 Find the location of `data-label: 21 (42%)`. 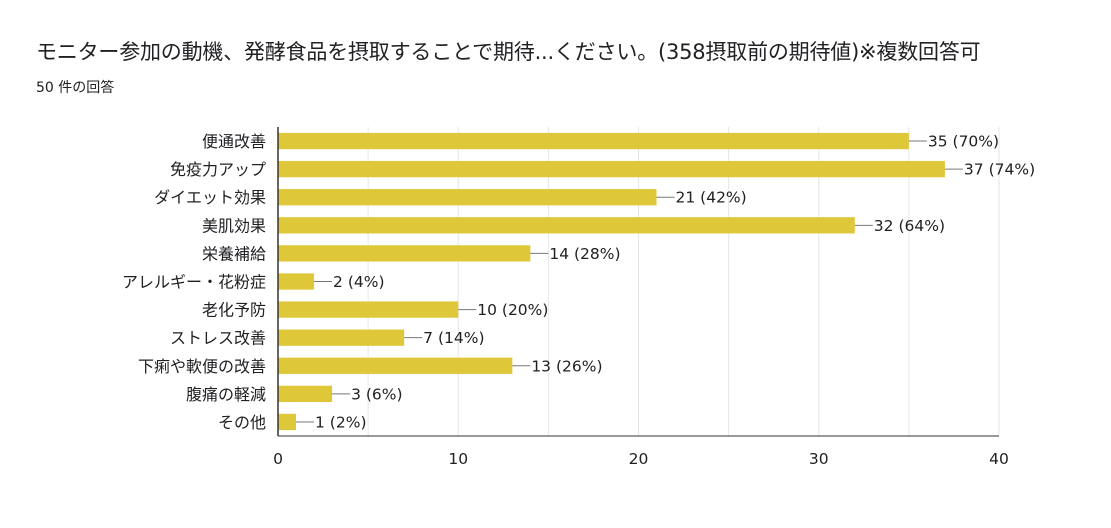

data-label: 21 (42%) is located at coordinates (711, 198).